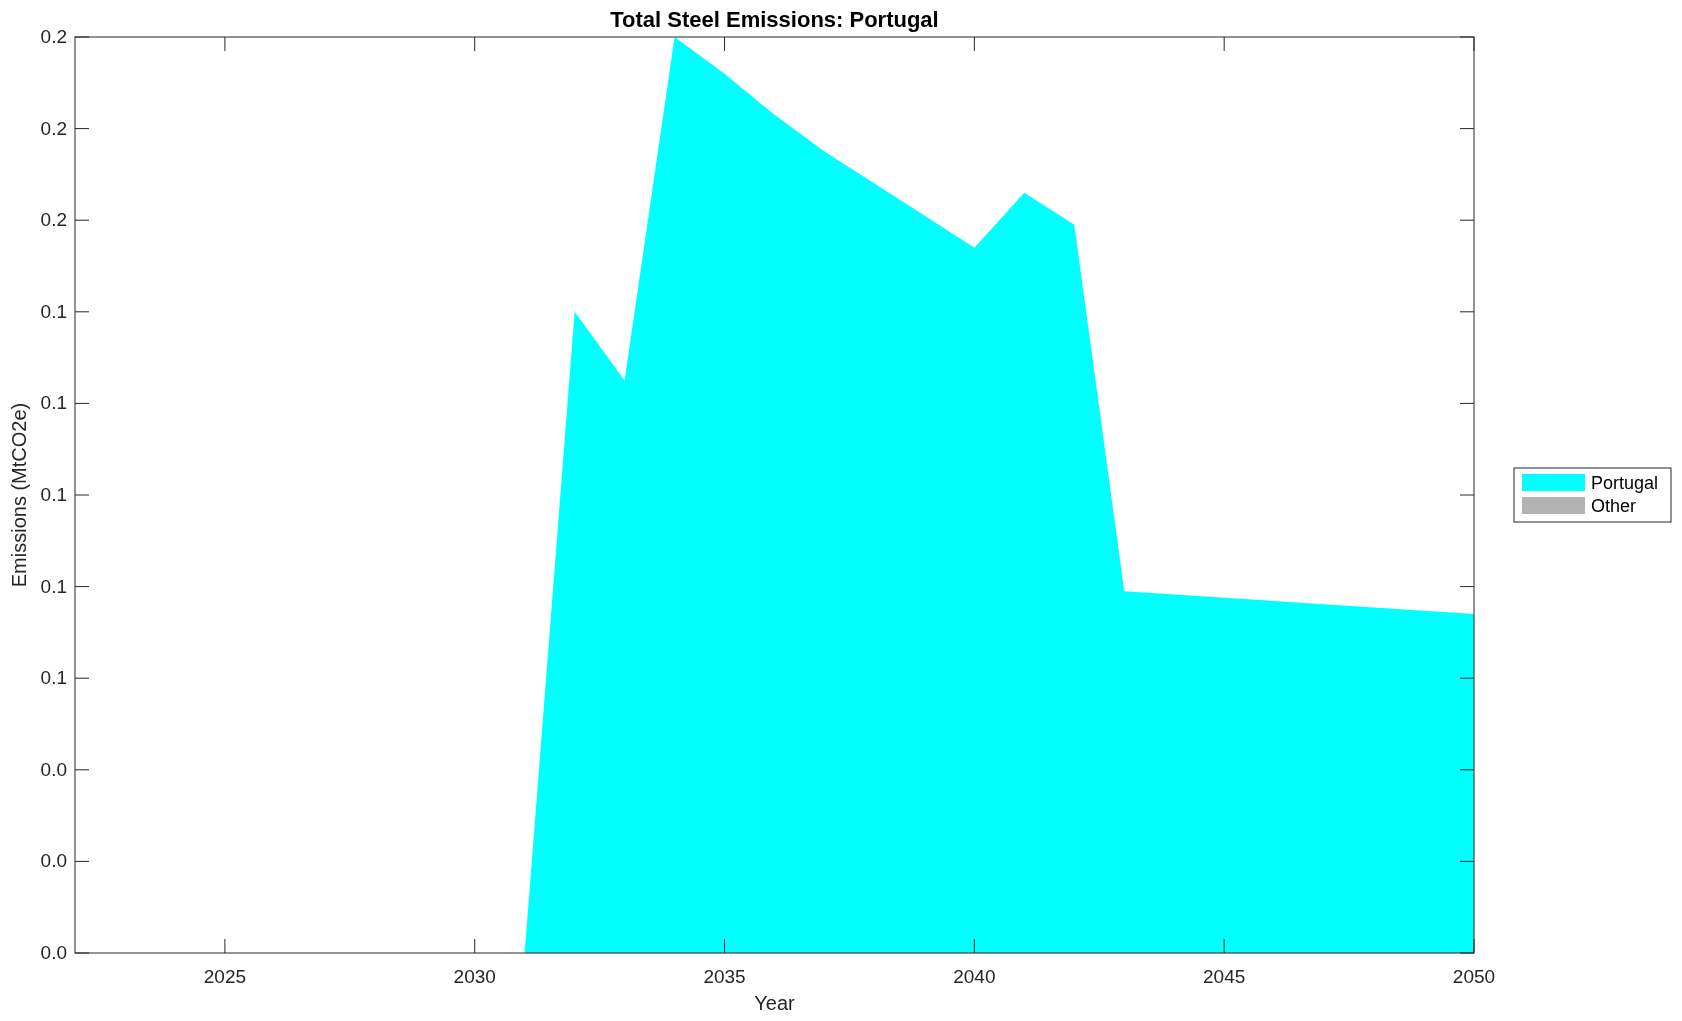 The height and width of the screenshot is (1021, 1682). I want to click on x-tick-label: 2040, so click(974, 976).